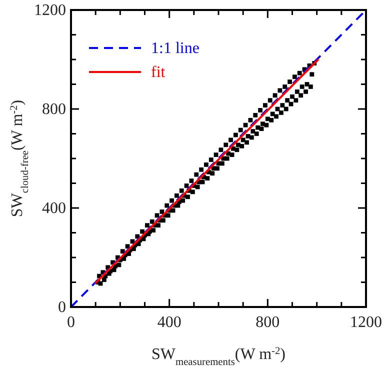  I want to click on x-tick-label: 800, so click(268, 322).